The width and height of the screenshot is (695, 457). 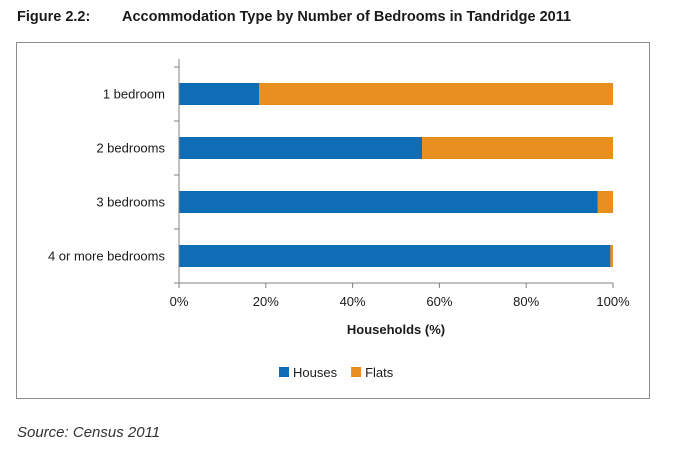 I want to click on x-tick-label: 40%, so click(x=353, y=301).